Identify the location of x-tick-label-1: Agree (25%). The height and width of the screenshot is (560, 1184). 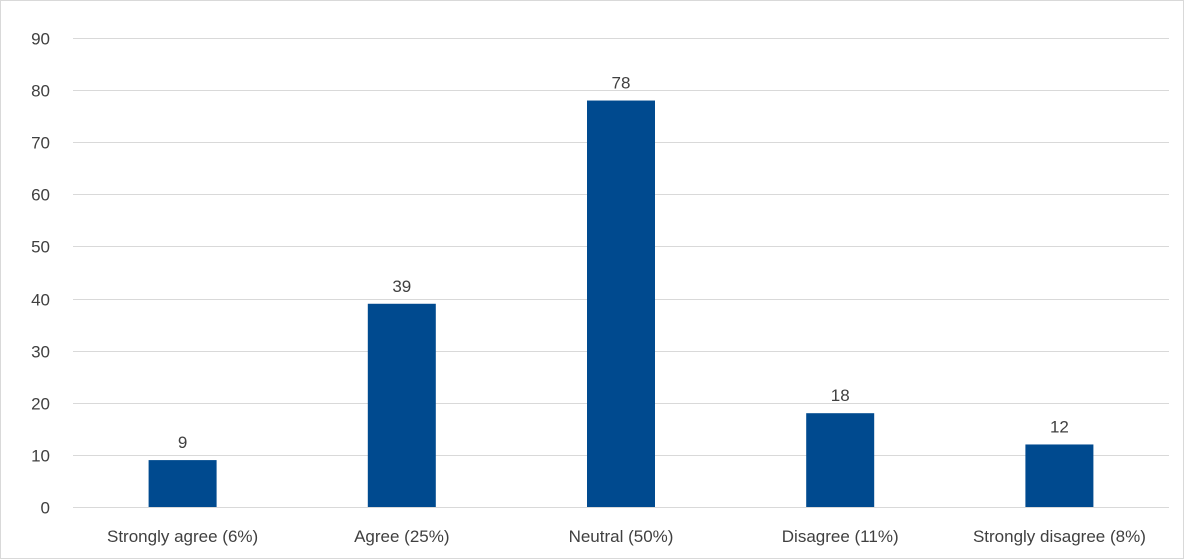
(401, 536).